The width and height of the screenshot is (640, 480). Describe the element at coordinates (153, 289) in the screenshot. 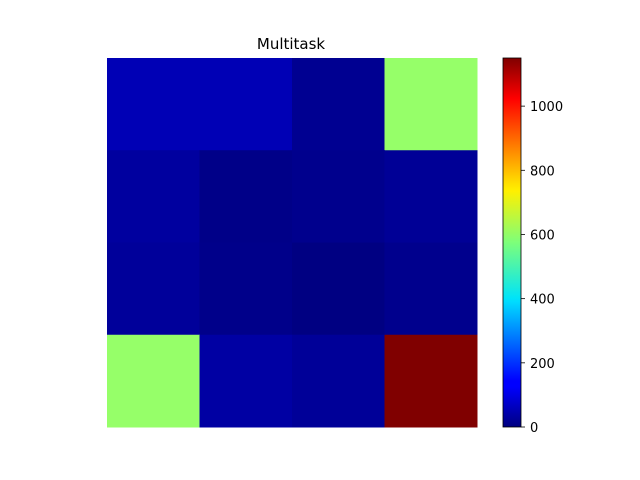

I see `heatmap-cell-r2-c0` at that location.